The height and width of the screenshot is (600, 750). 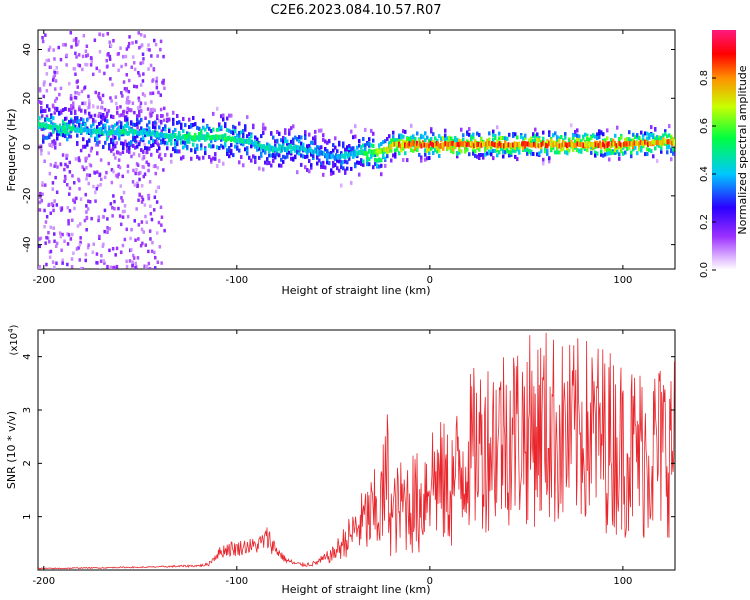 I want to click on snr-xtick-label: 100, so click(x=622, y=581).